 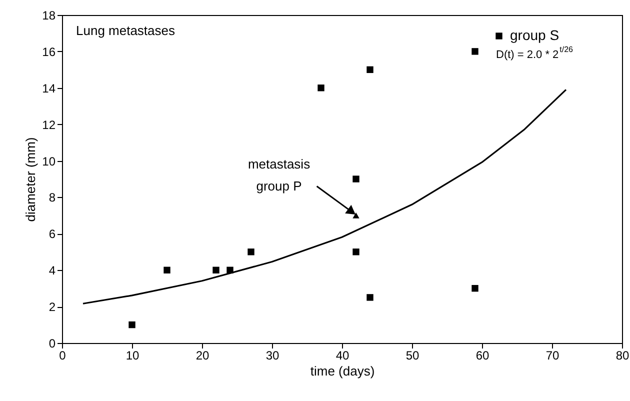 What do you see at coordinates (49, 15) in the screenshot?
I see `y-tick-label: 18` at bounding box center [49, 15].